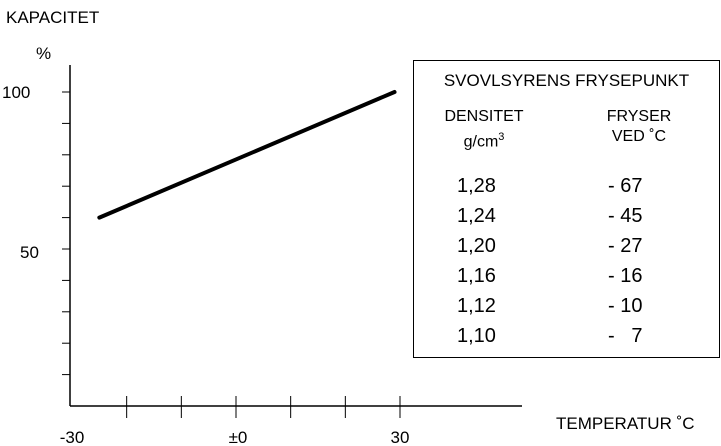  I want to click on density-value: 1,24, so click(476, 216).